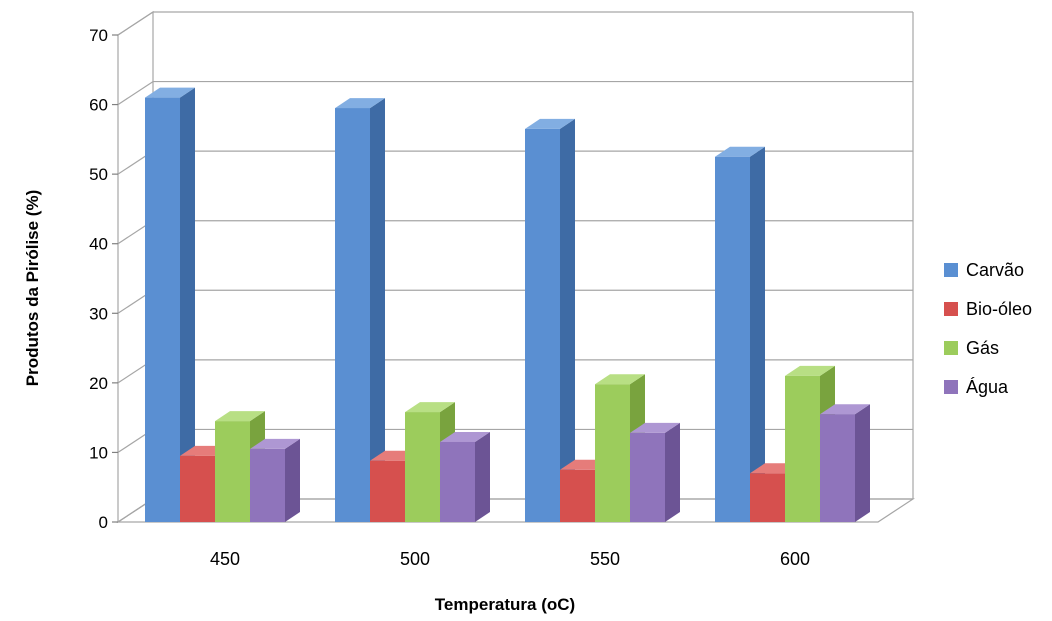 The width and height of the screenshot is (1052, 621). I want to click on x-category-label: 600, so click(795, 559).